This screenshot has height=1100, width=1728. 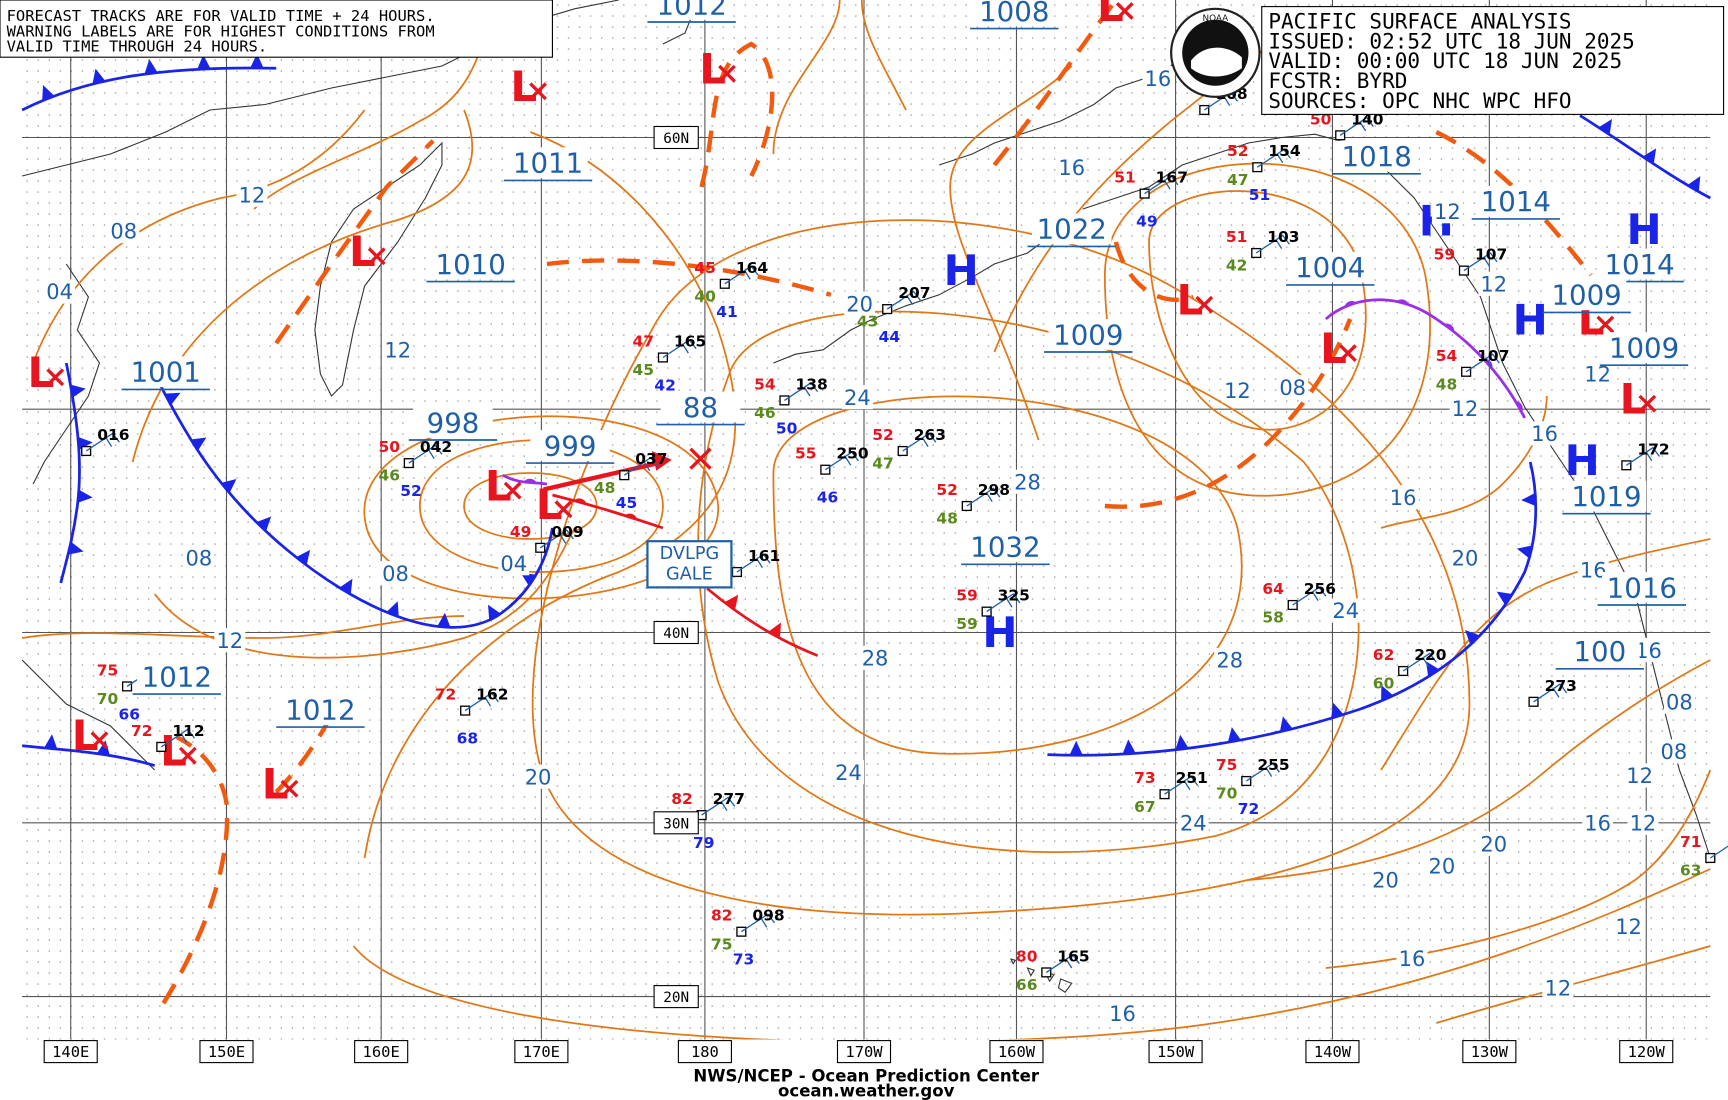 What do you see at coordinates (199, 558) in the screenshot?
I see `isobar-label: 08` at bounding box center [199, 558].